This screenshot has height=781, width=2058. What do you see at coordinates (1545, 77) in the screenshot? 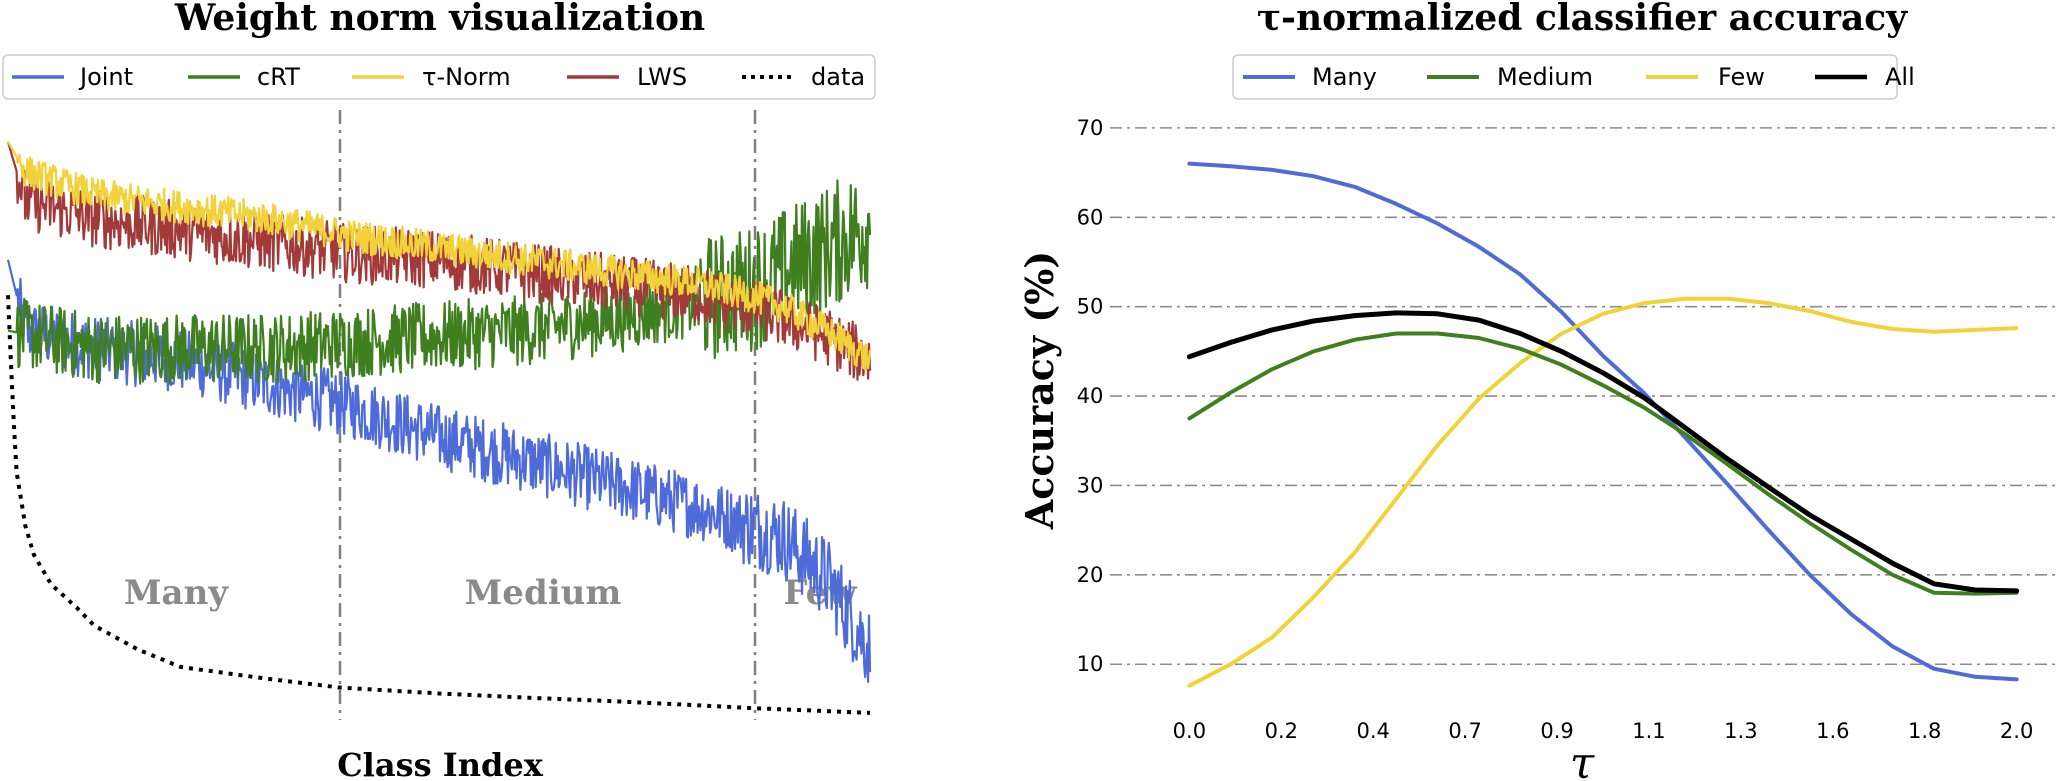
I see `legend-label-medium: Medium` at bounding box center [1545, 77].